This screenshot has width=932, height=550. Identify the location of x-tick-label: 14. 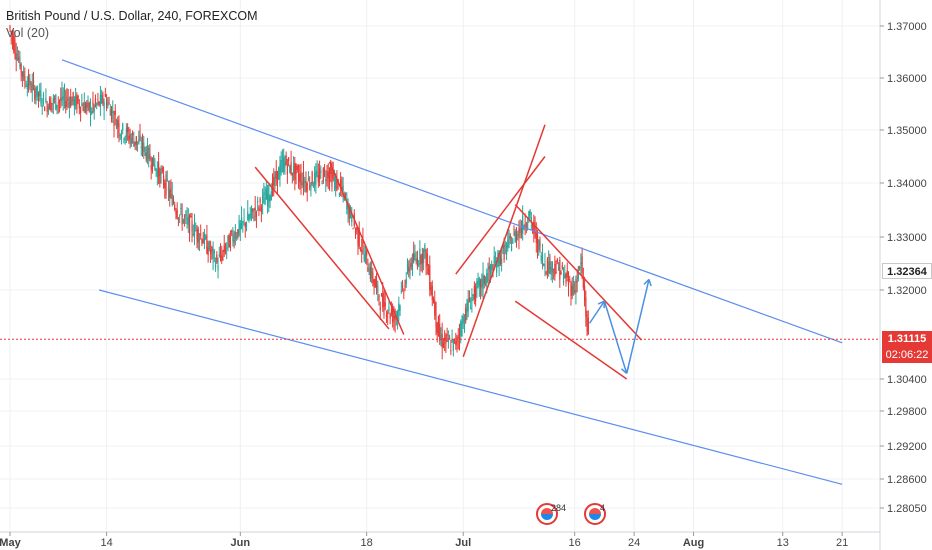
(106, 543).